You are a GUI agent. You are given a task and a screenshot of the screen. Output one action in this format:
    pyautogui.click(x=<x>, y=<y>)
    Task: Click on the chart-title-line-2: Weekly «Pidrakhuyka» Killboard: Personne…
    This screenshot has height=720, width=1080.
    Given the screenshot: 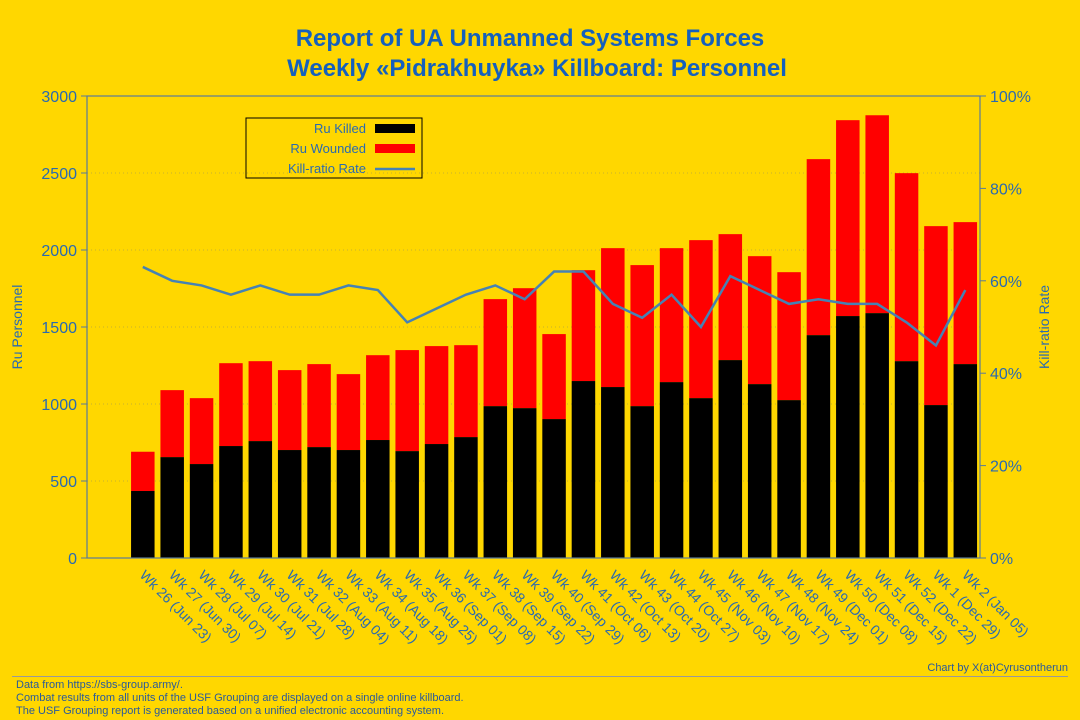 What is the action you would take?
    pyautogui.click(x=537, y=68)
    